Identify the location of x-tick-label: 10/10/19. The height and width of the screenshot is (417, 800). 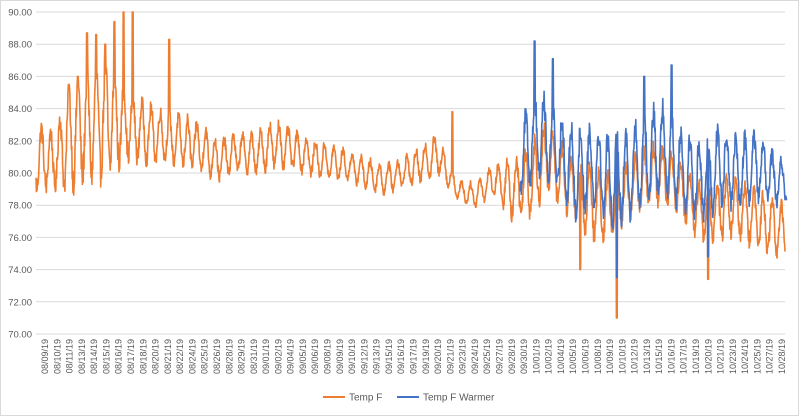
(622, 356).